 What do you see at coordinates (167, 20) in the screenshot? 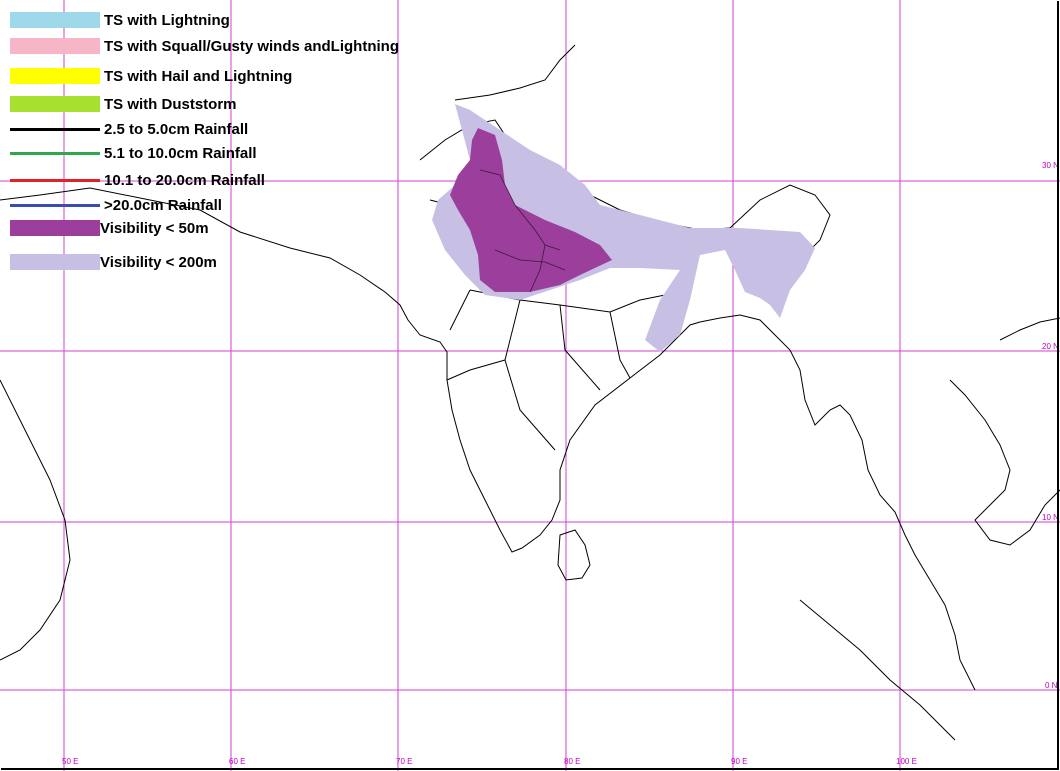
I see `ts-lightning-label: TS with Lightning` at bounding box center [167, 20].